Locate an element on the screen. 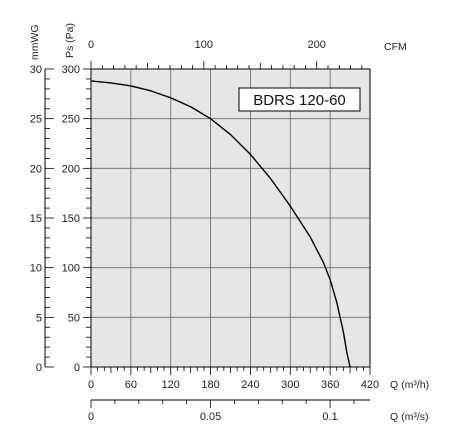 This screenshot has width=463, height=447. y-tick-label-pa: 300 is located at coordinates (71, 70).